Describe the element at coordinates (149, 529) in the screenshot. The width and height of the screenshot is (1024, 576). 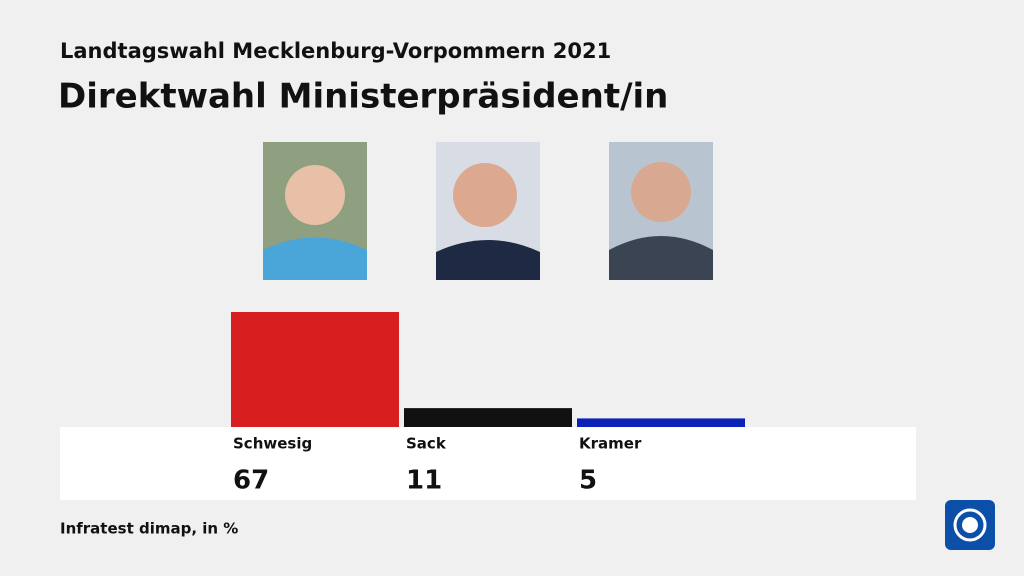
I see `source-note: Infratest dimap, in %` at that location.